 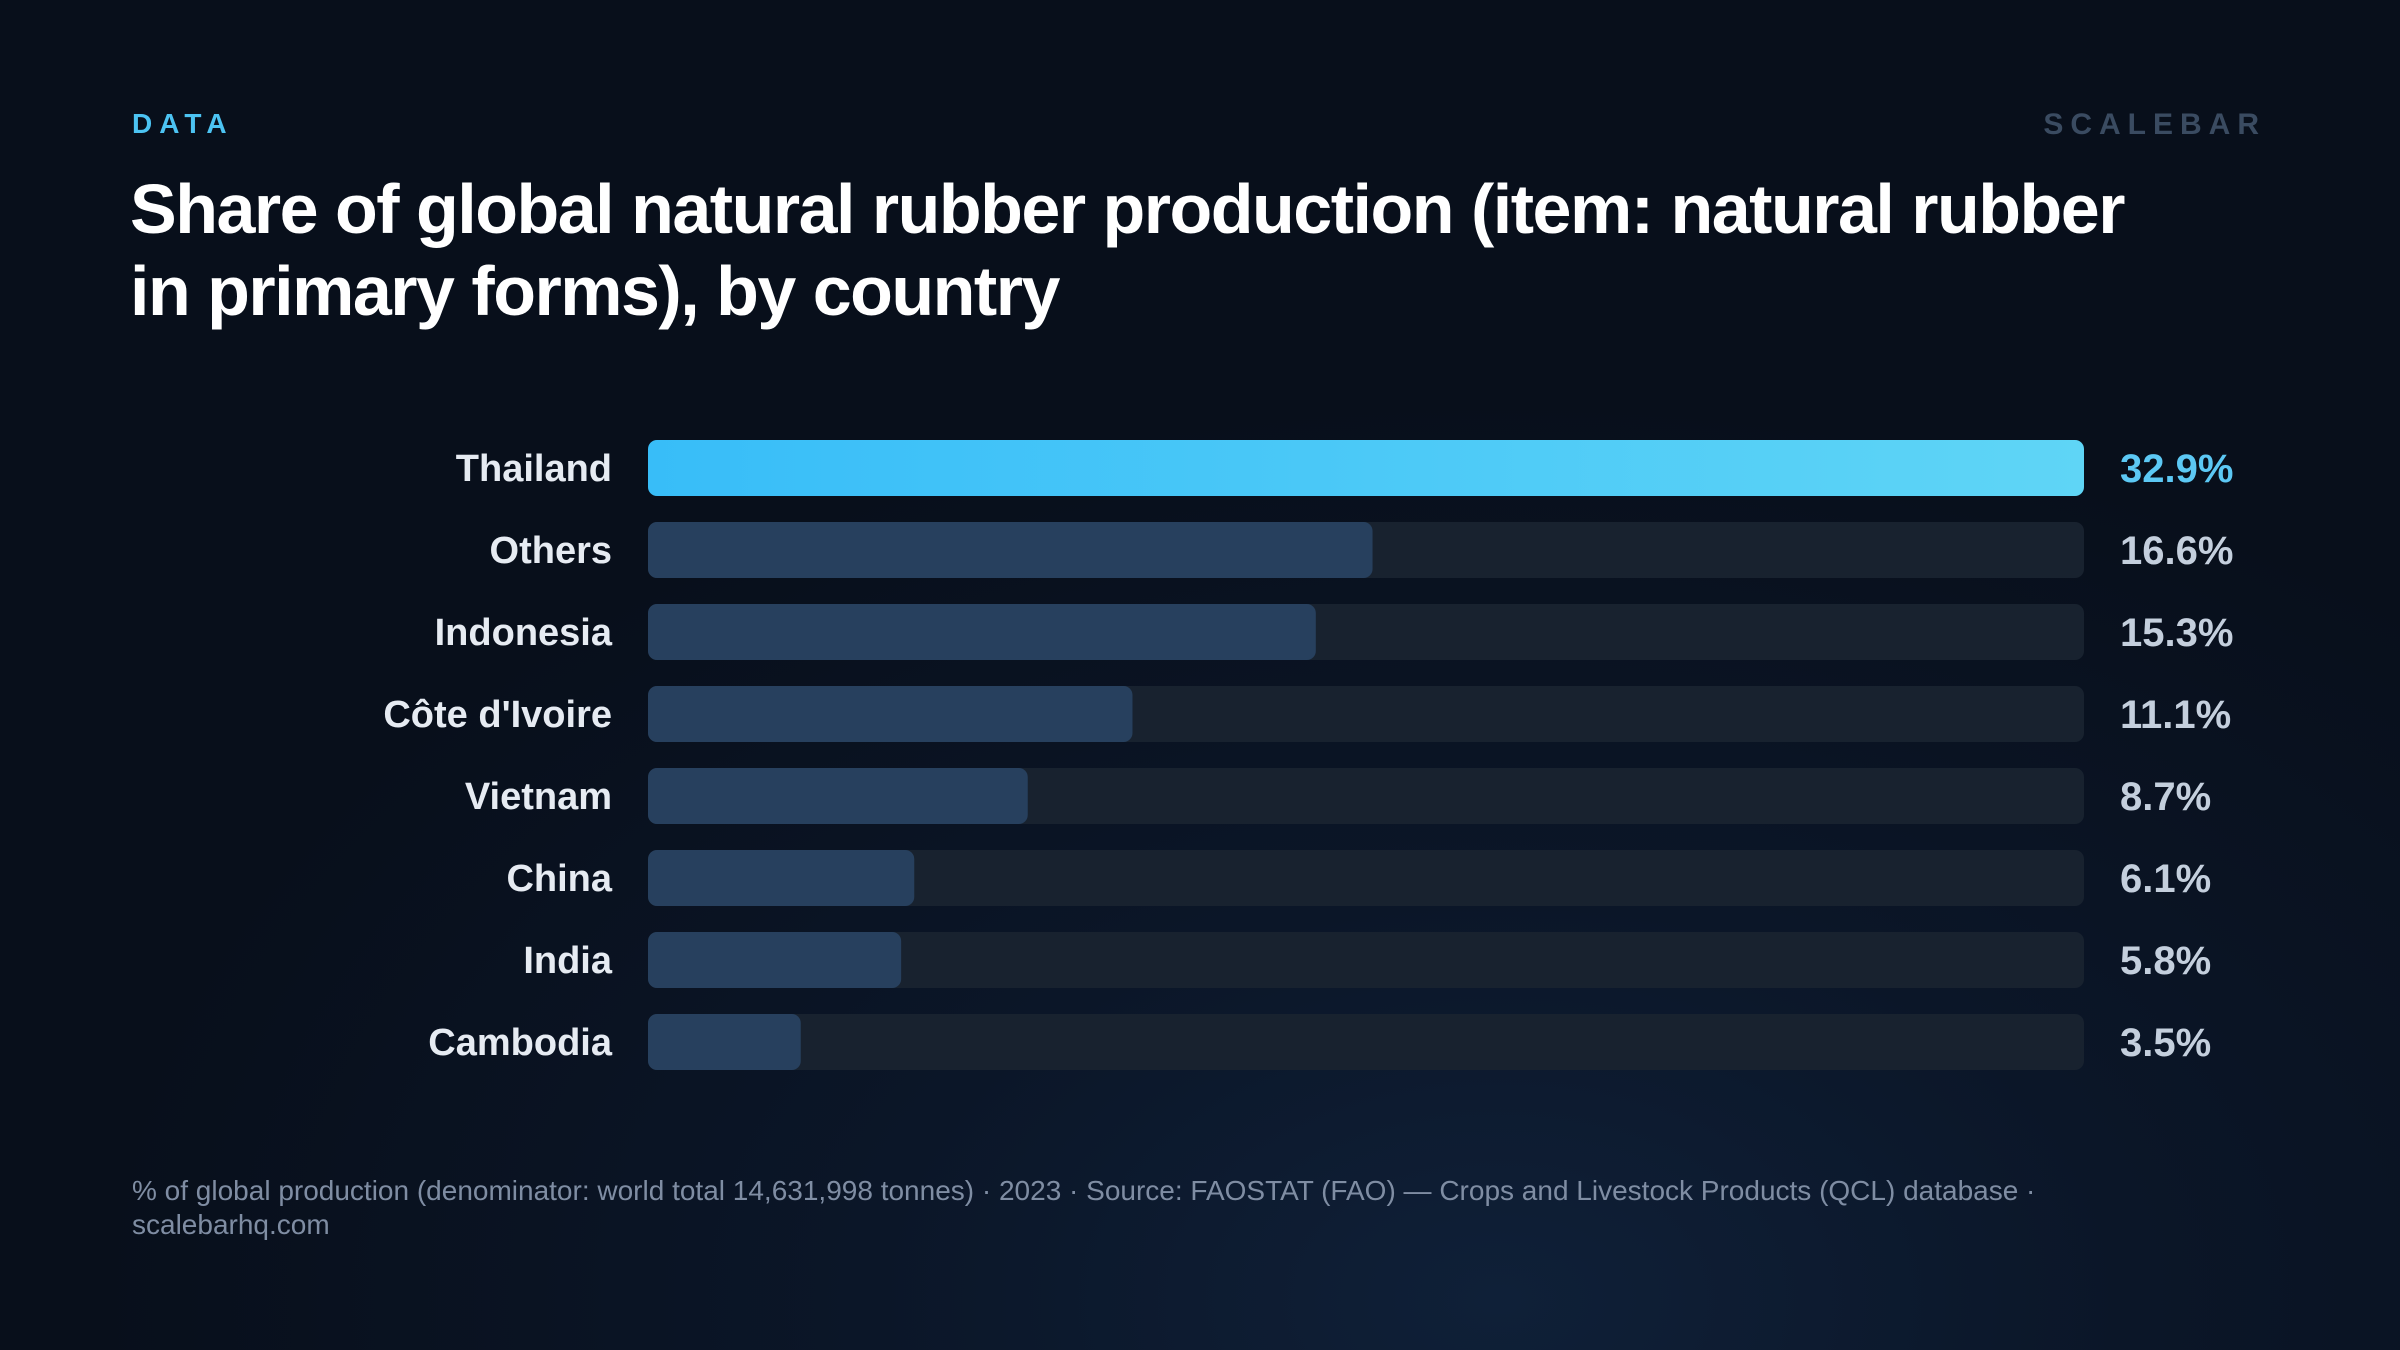 I want to click on bar-china, so click(x=781, y=878).